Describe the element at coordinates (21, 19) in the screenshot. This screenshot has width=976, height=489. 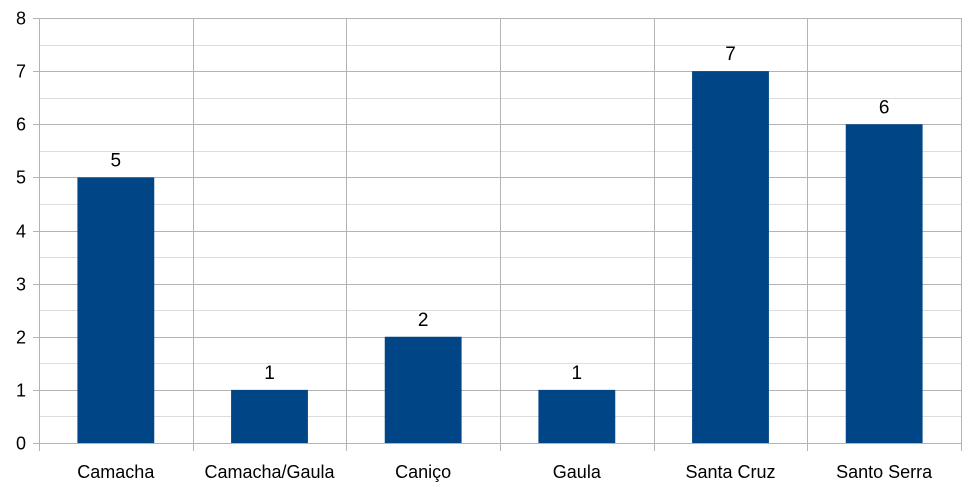
I see `y-tick-label: 8` at that location.